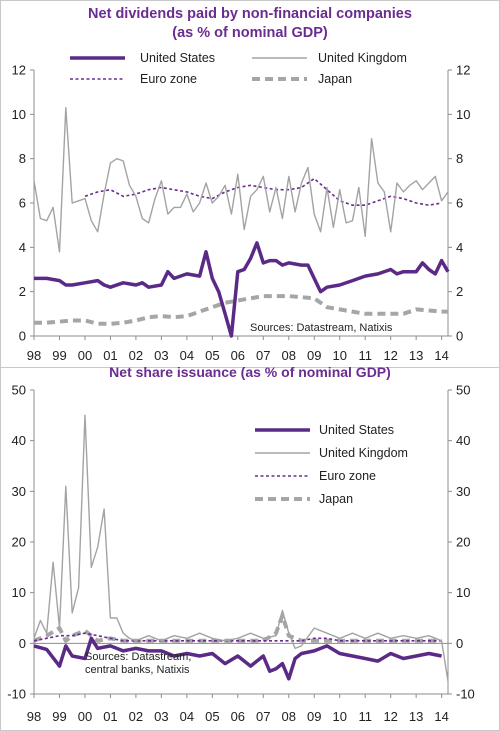 This screenshot has height=731, width=500. Describe the element at coordinates (321, 328) in the screenshot. I see `source-note: Sources: Datastream, Natixis` at that location.